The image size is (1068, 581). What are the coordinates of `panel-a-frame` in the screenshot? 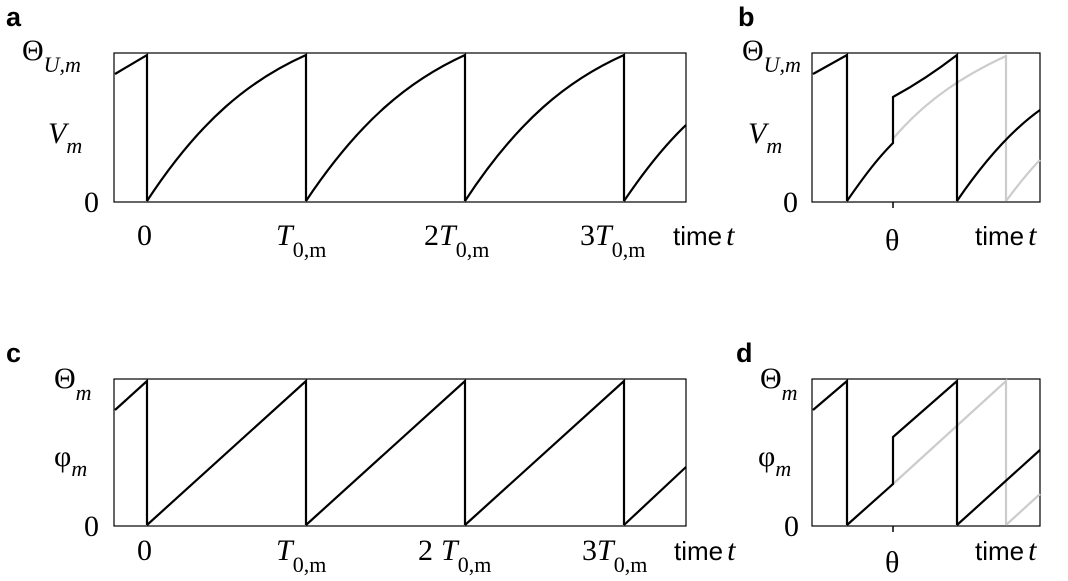 It's located at (400, 127).